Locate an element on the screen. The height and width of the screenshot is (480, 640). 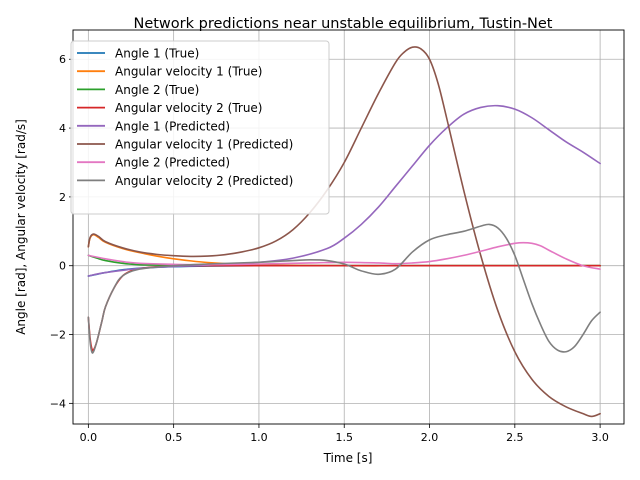
y-tick-label: −2 is located at coordinates (58, 335).